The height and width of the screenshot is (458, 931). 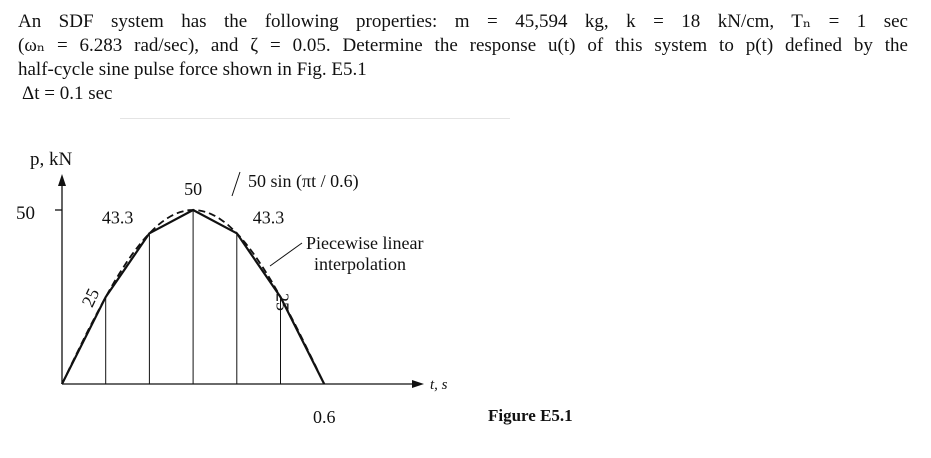 I want to click on curve-annotation-leader, so click(x=236, y=184).